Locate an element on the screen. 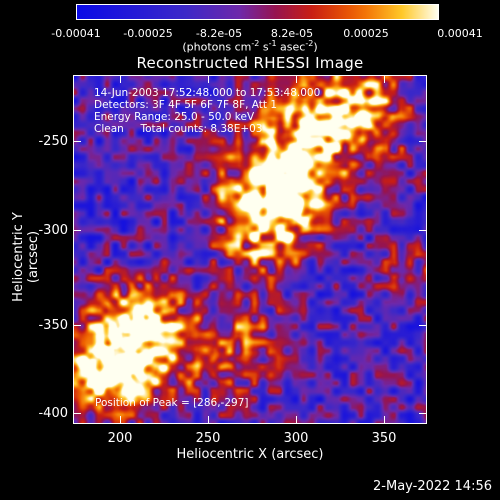  colorbar-tick: -0.00041 is located at coordinates (76, 33).